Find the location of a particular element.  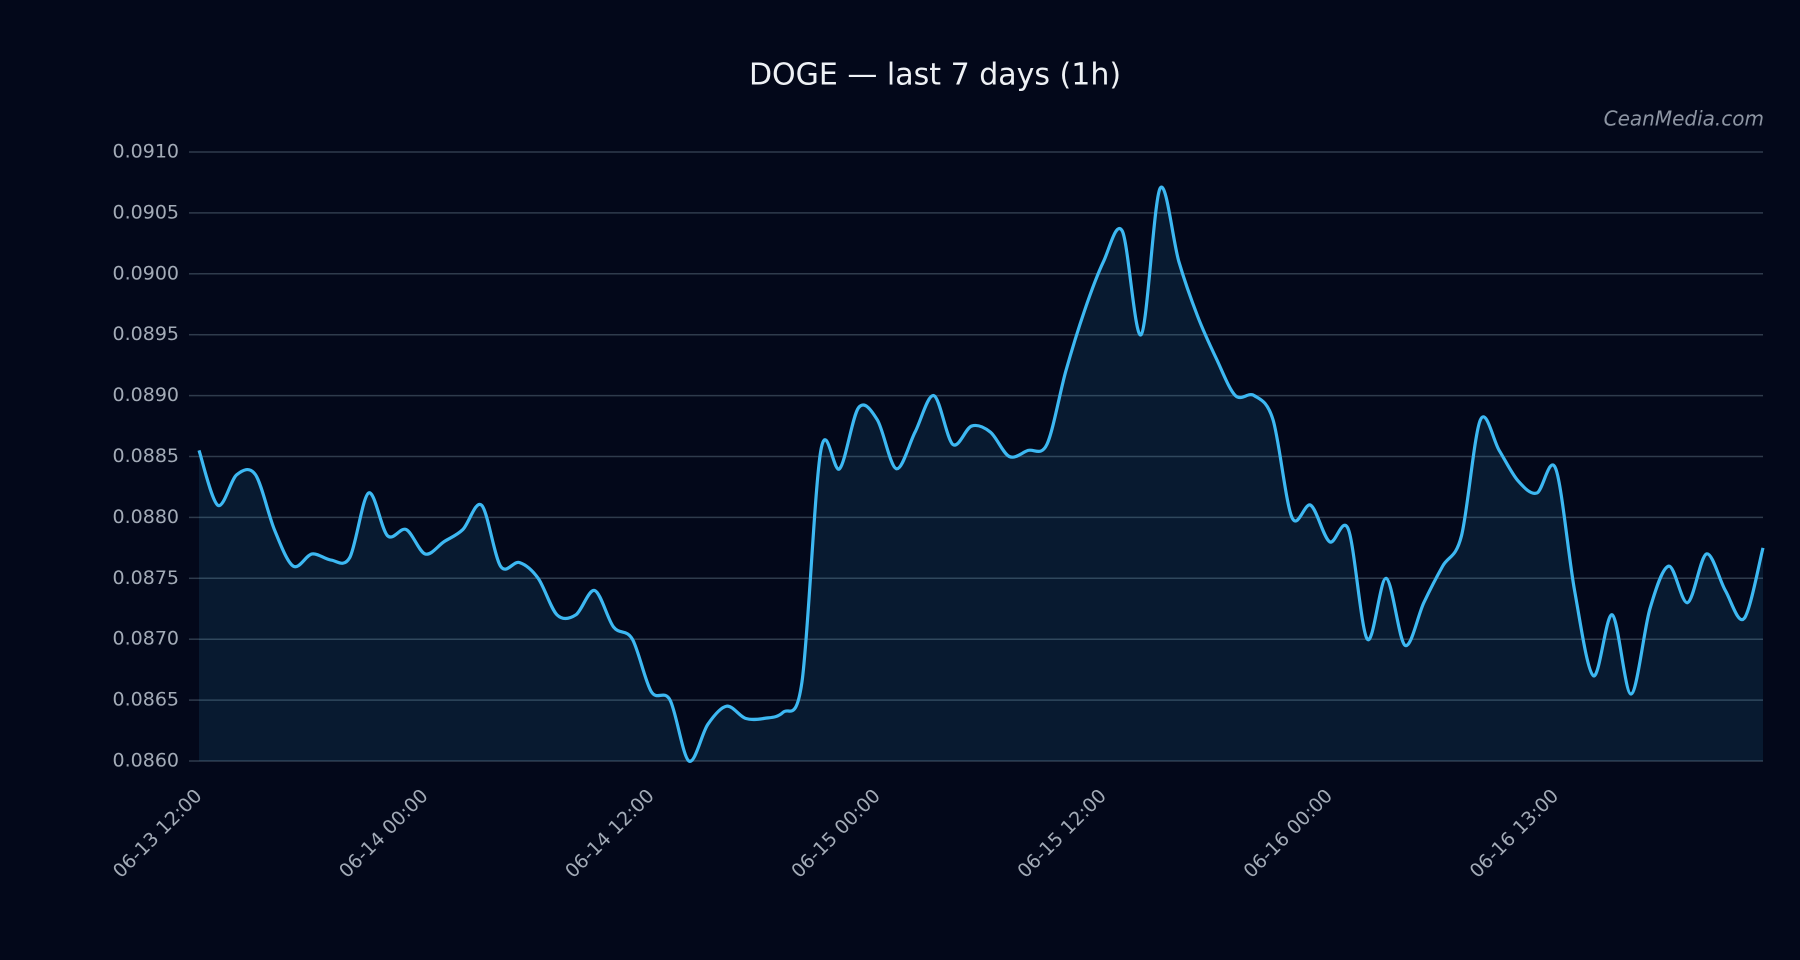

y-tick-label: 0.0885 is located at coordinates (146, 456).